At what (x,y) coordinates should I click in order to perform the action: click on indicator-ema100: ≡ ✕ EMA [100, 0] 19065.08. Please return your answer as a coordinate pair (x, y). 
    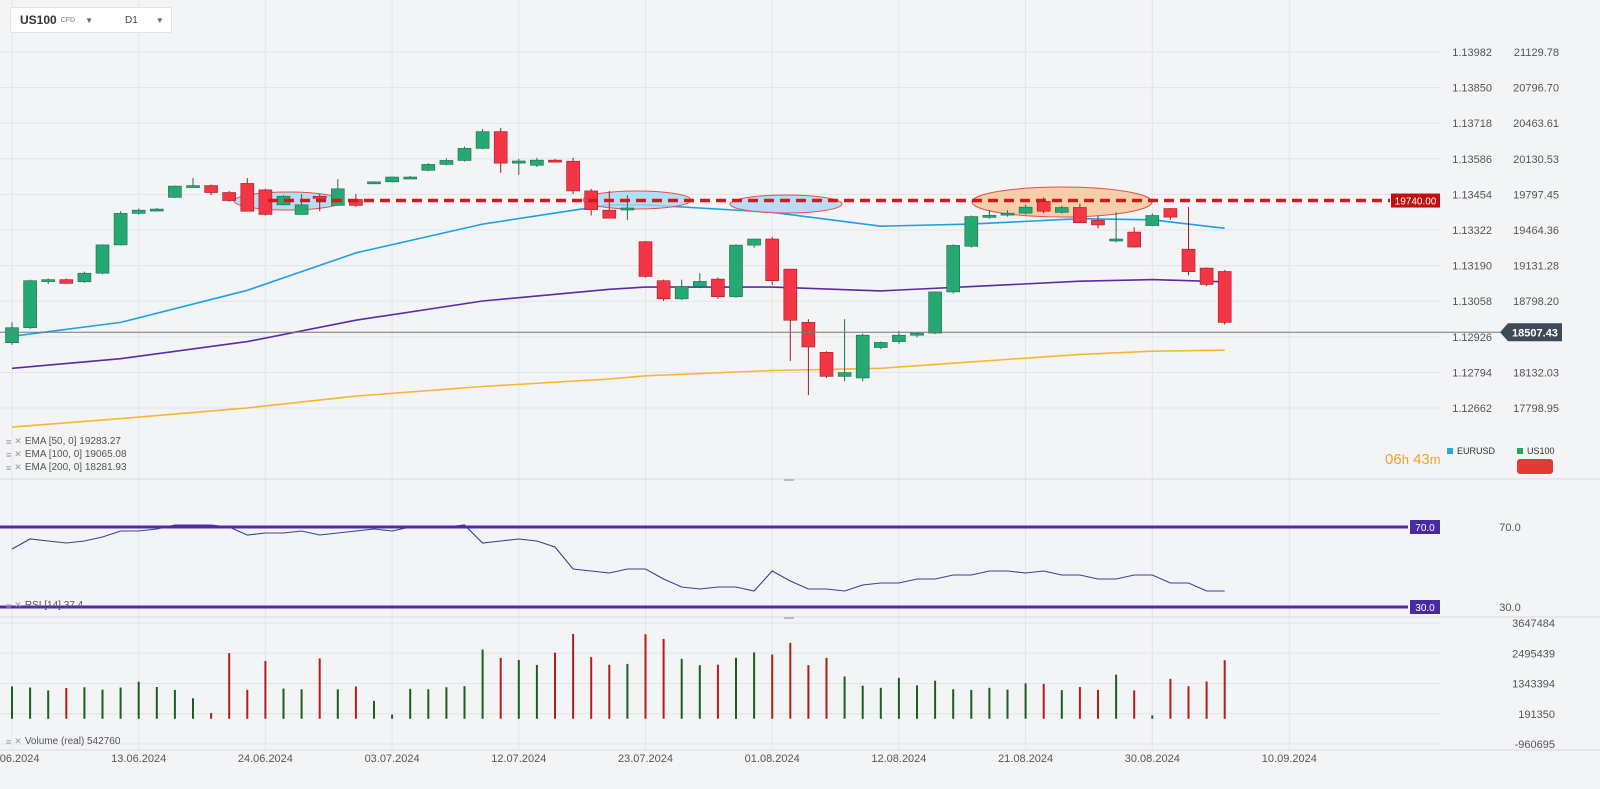
    Looking at the image, I should click on (66, 454).